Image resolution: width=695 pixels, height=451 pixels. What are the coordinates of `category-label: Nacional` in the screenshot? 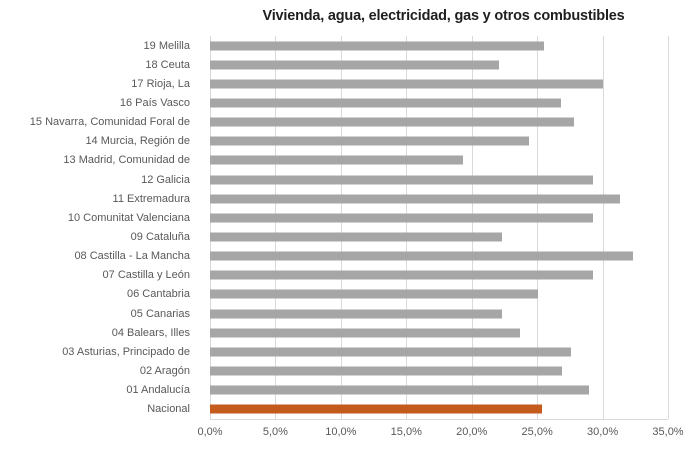 It's located at (168, 409).